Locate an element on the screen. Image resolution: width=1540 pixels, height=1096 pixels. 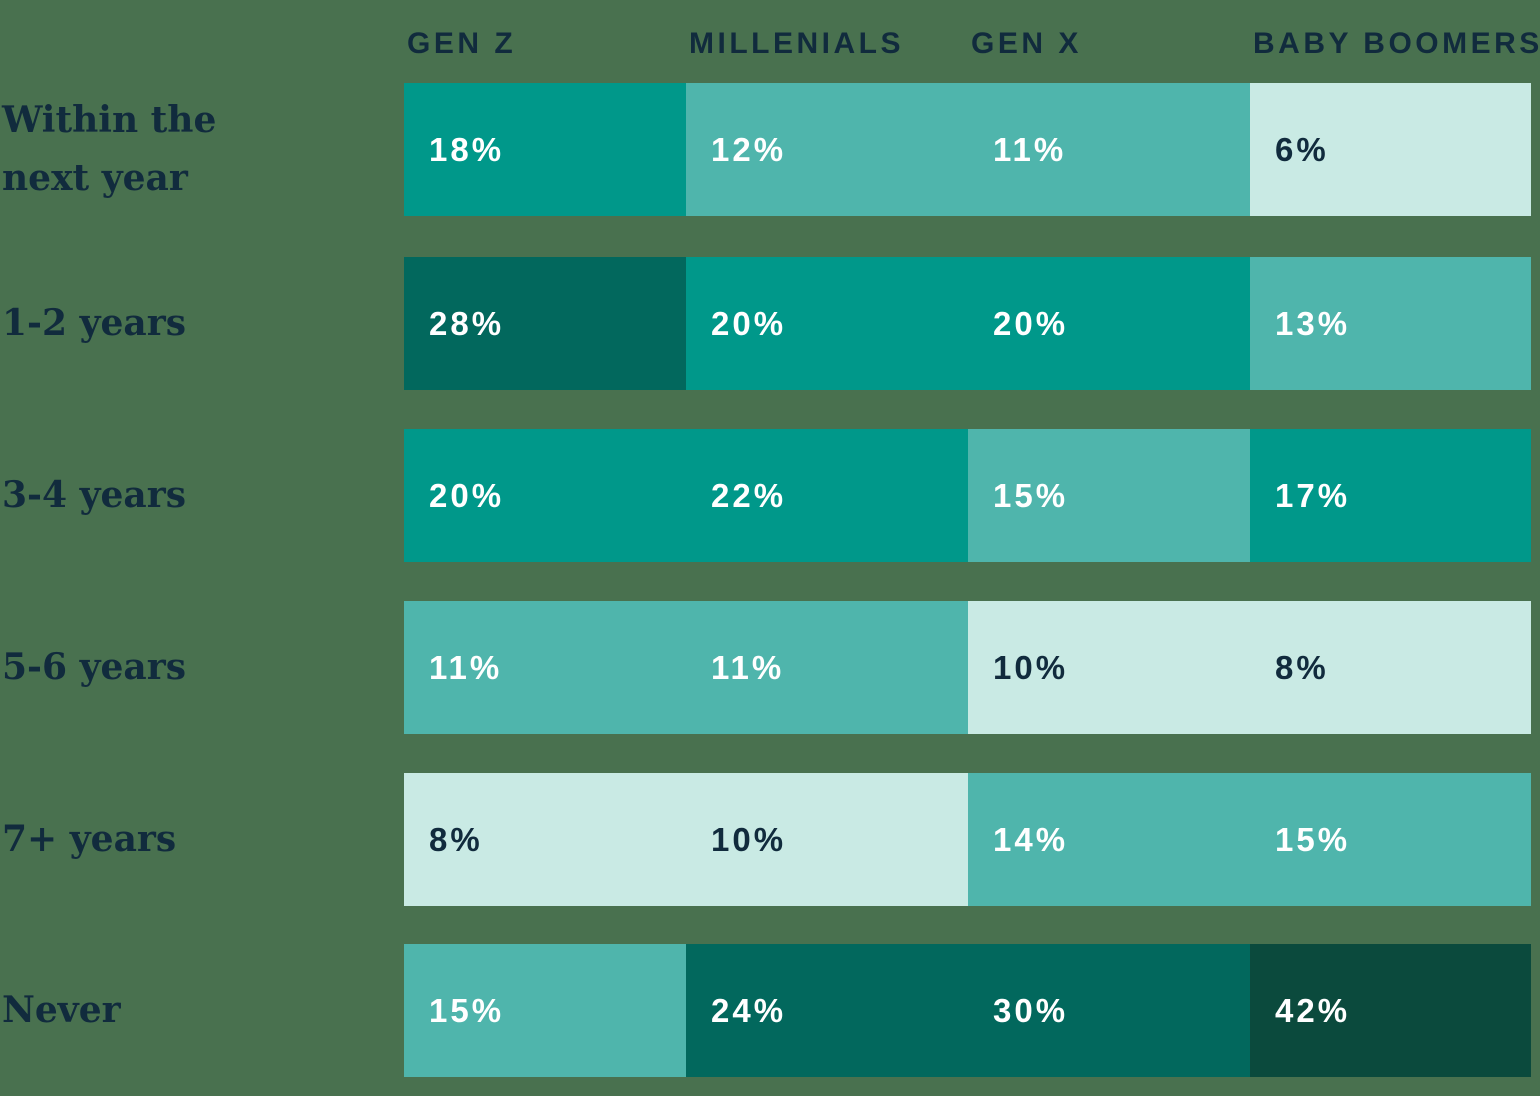
heatmap-row: 3-4 years 20% 22% 15% 17% is located at coordinates (765, 495).